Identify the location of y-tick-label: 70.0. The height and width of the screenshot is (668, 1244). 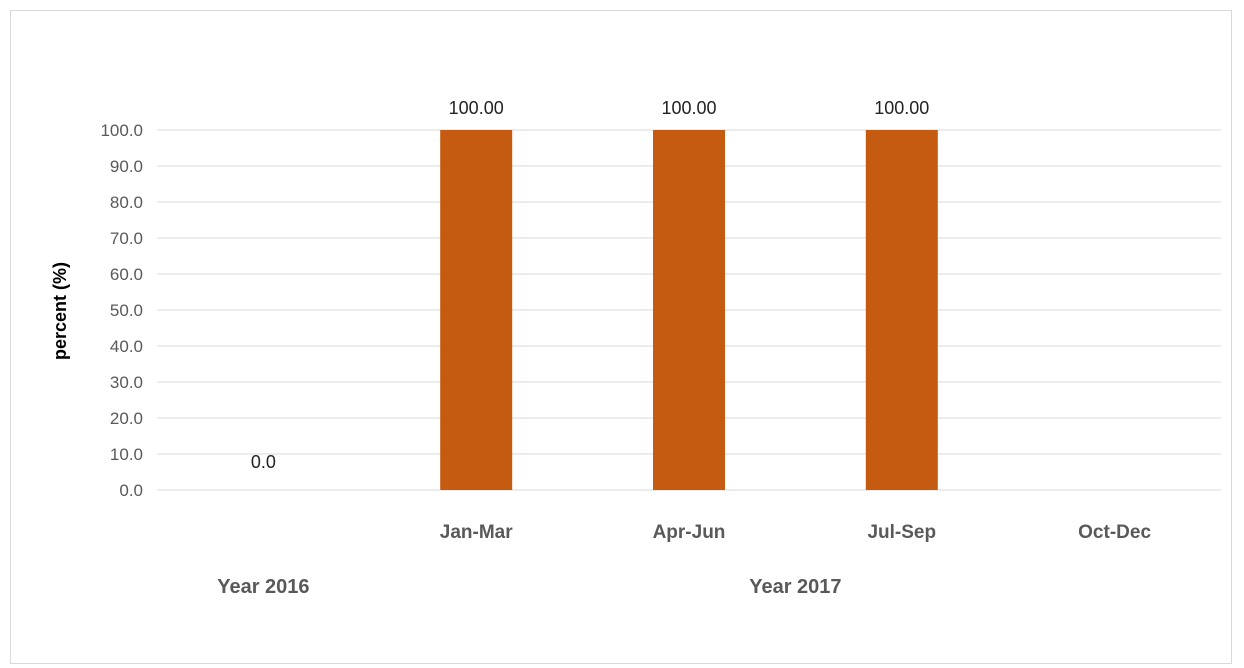
(126, 238).